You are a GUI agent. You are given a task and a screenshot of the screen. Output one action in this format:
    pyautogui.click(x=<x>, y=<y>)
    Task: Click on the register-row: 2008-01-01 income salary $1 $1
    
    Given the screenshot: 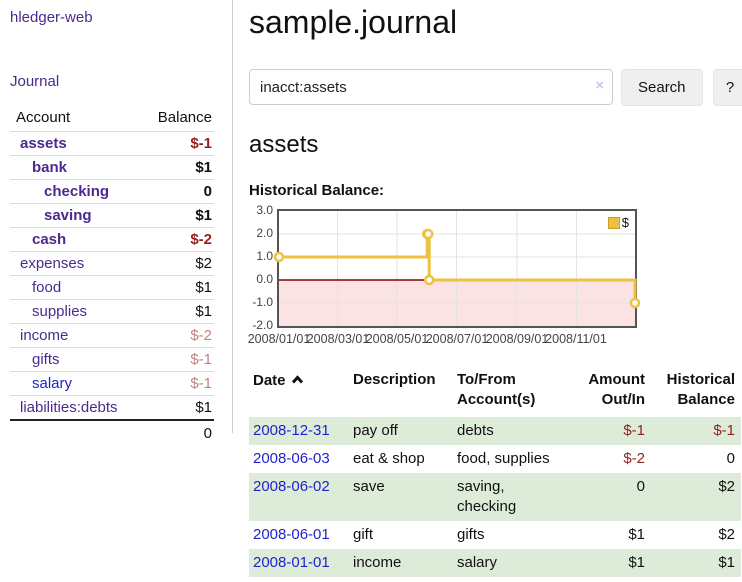 What is the action you would take?
    pyautogui.click(x=495, y=563)
    